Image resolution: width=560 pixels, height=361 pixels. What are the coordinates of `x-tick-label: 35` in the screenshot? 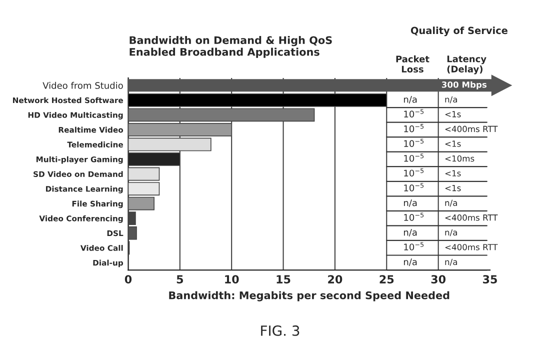 It's located at (490, 279).